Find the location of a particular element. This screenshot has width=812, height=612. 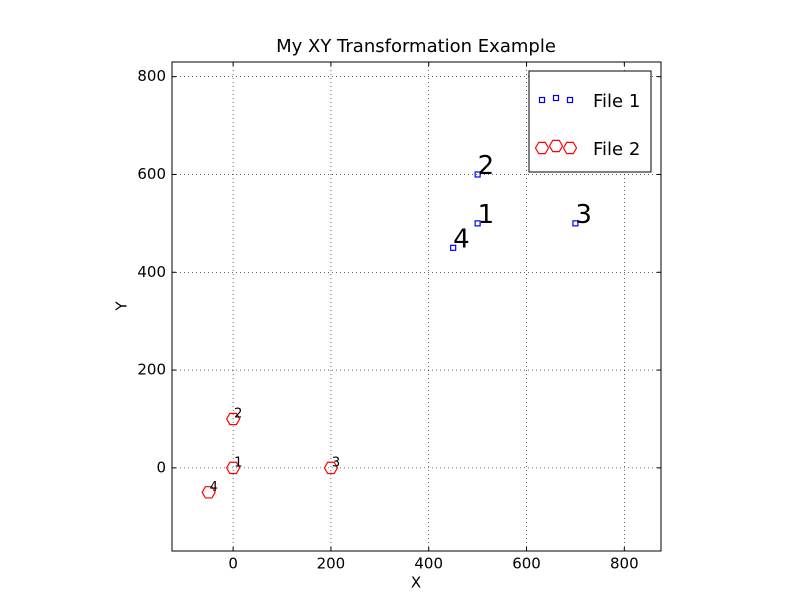

chart-title: My XY Transformation Example is located at coordinates (416, 46).